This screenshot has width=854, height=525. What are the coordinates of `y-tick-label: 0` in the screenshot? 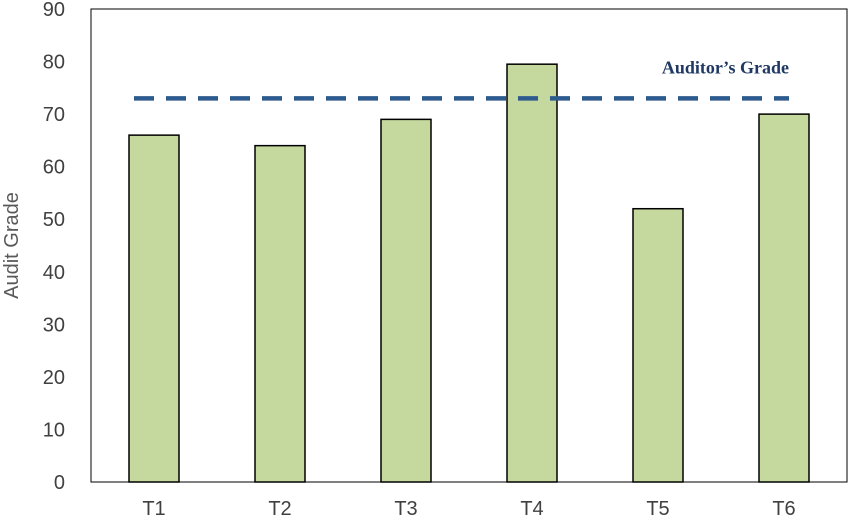 It's located at (59, 483).